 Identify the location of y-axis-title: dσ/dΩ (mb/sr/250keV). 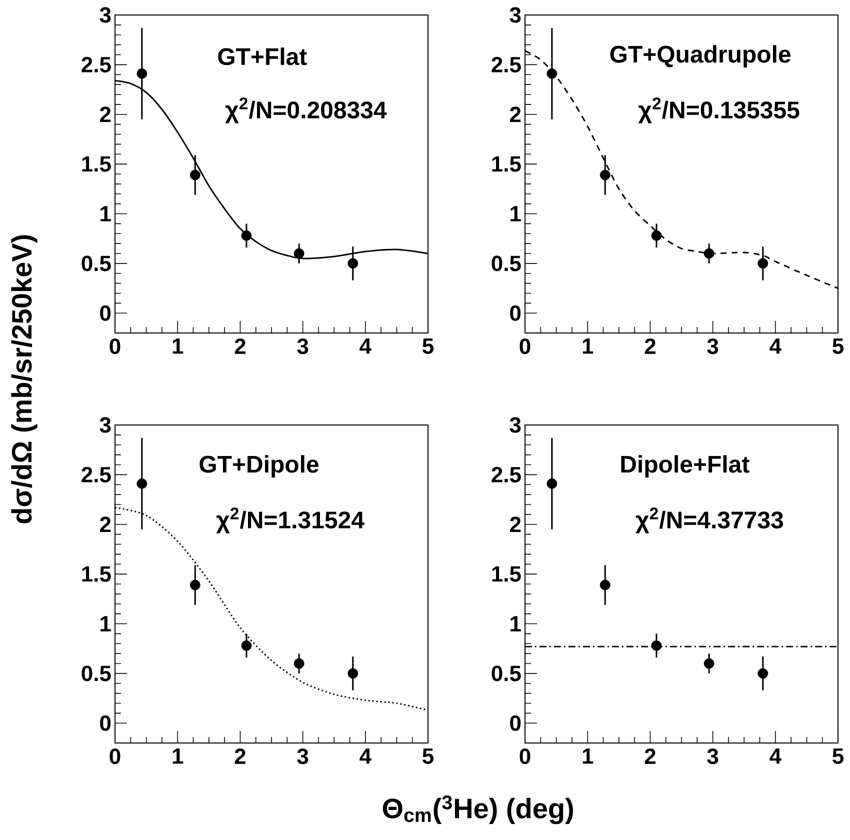
(24, 379).